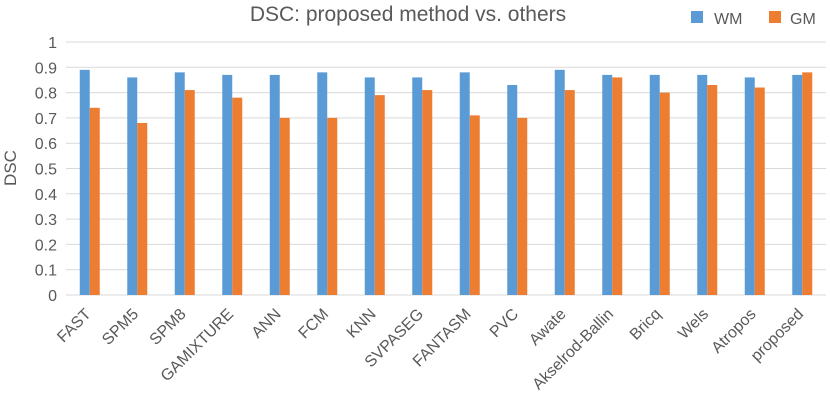 The height and width of the screenshot is (414, 830). I want to click on bar-gm-akselrod-ballin, so click(617, 186).